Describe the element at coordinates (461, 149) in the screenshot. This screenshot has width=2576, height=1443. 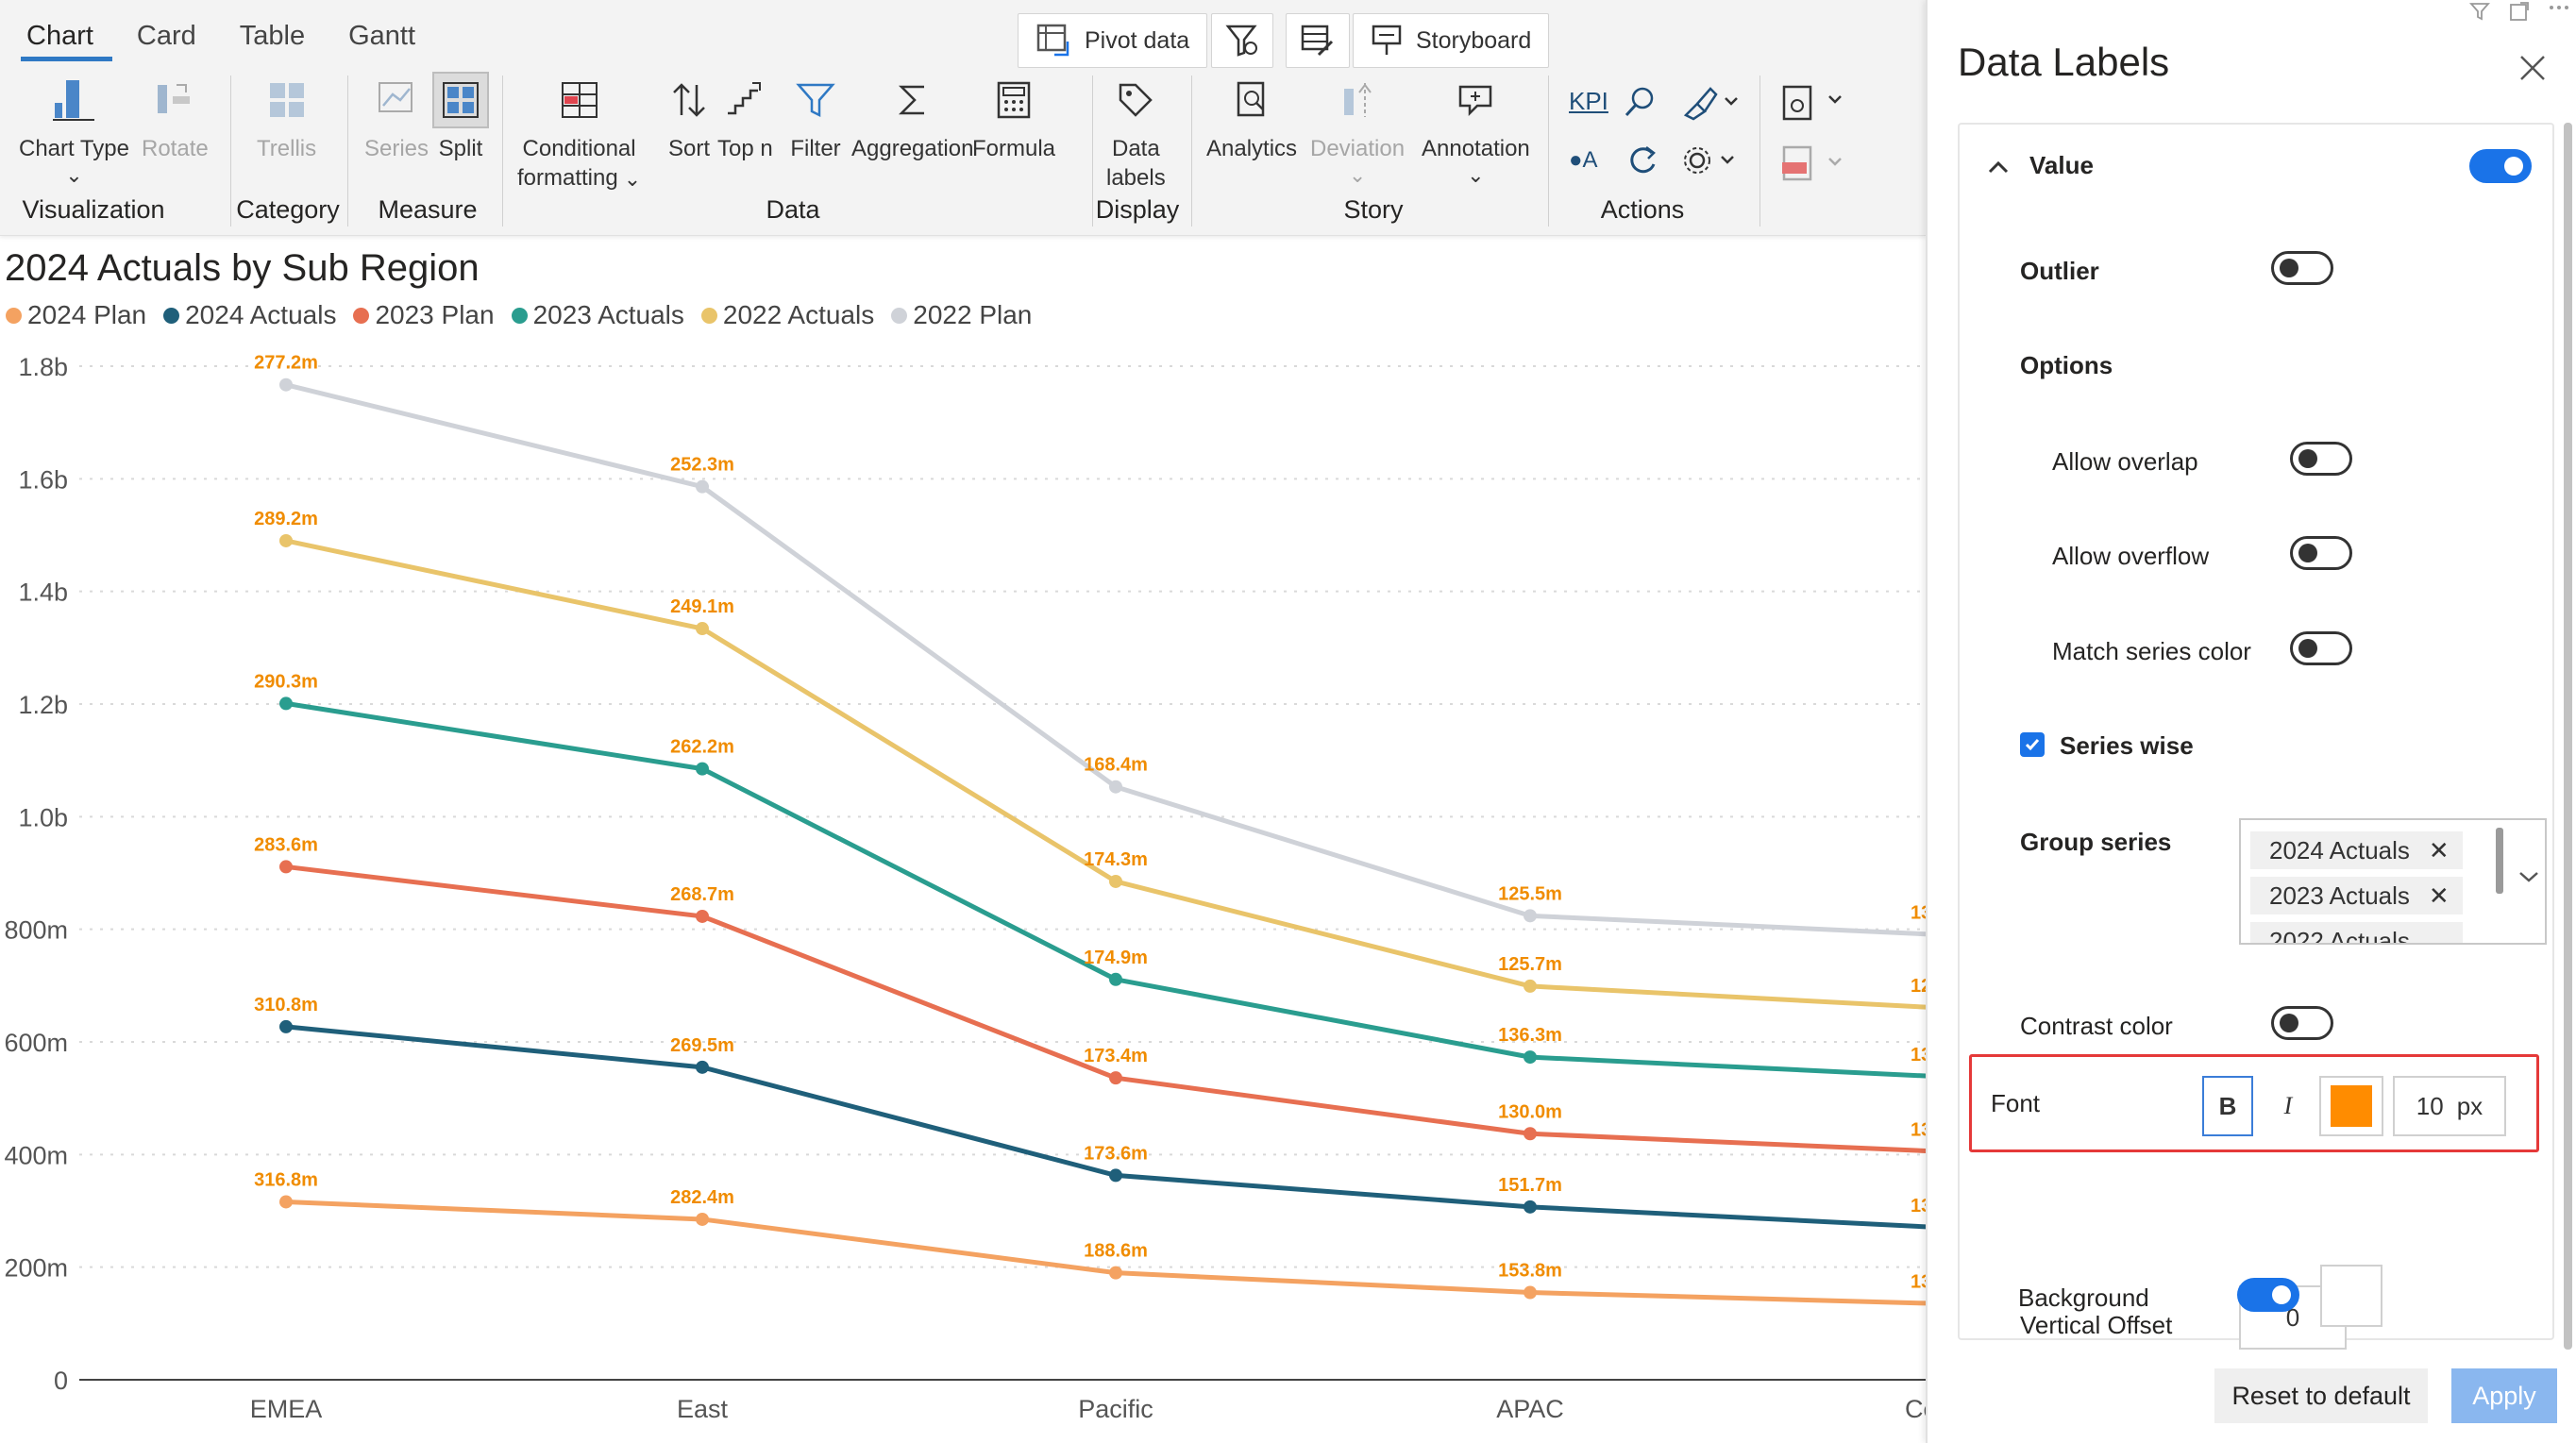
I see `split-label: Split` at that location.